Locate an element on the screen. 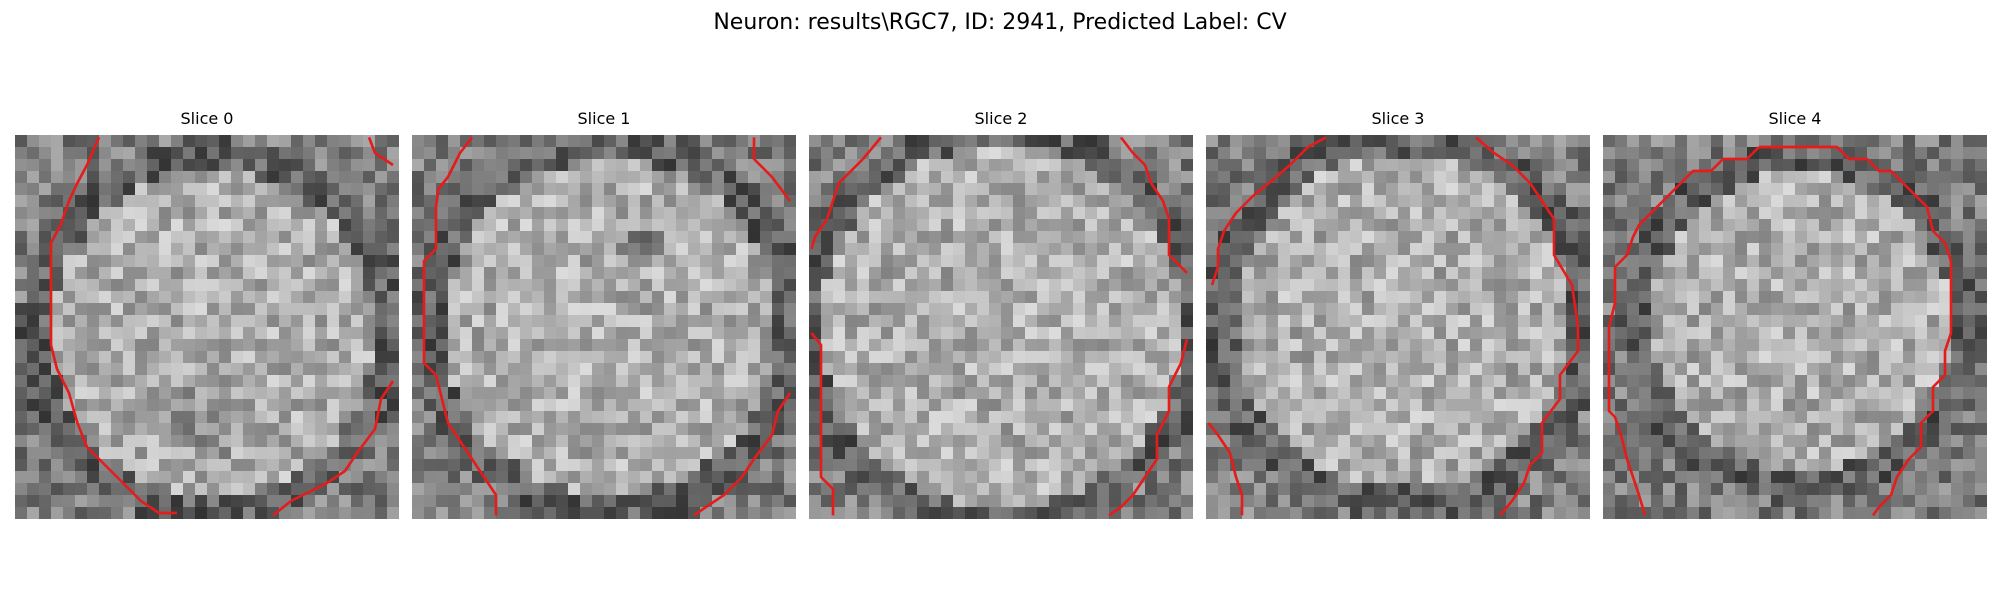 The height and width of the screenshot is (600, 2000). slice-title: Slice 2 is located at coordinates (1001, 118).